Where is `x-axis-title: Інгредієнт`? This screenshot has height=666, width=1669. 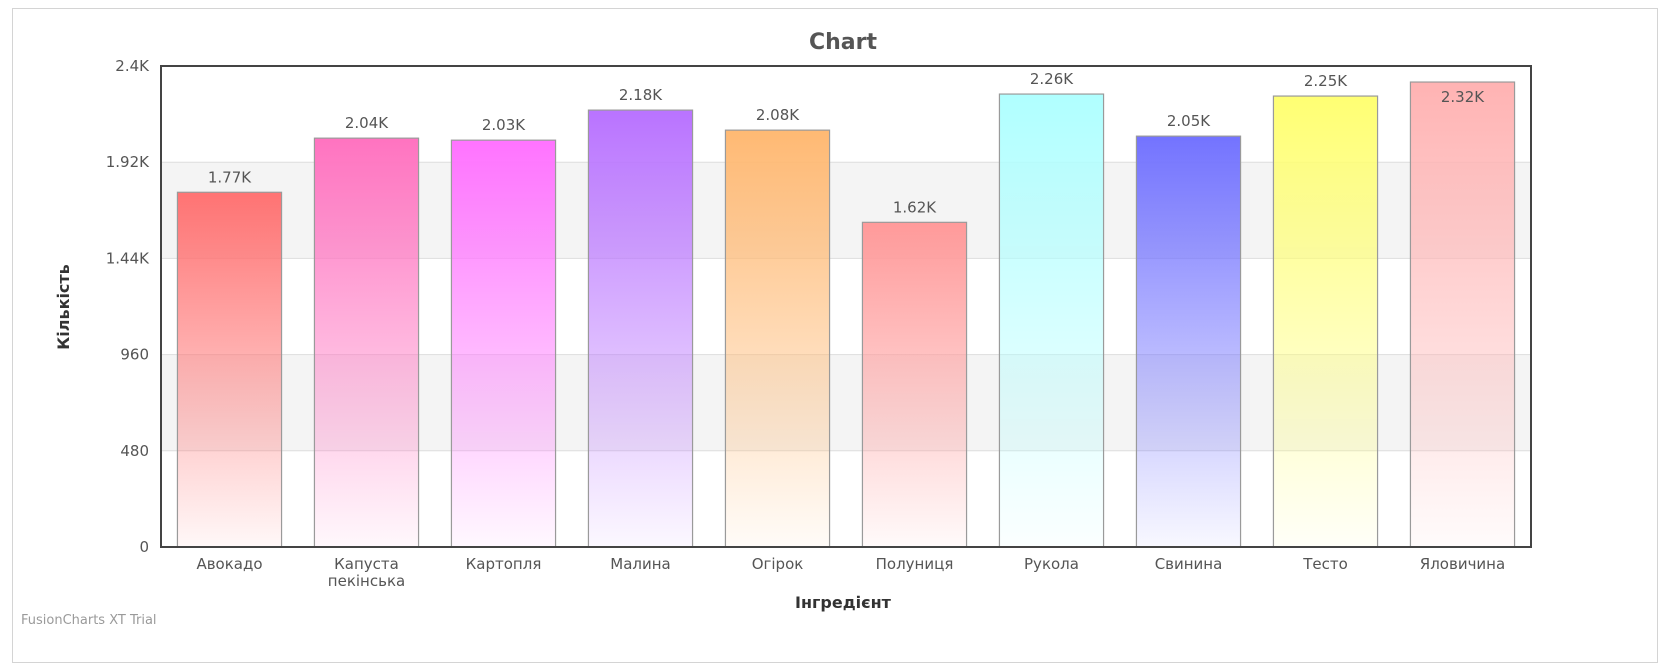
x-axis-title: Інгредієнт is located at coordinates (843, 602).